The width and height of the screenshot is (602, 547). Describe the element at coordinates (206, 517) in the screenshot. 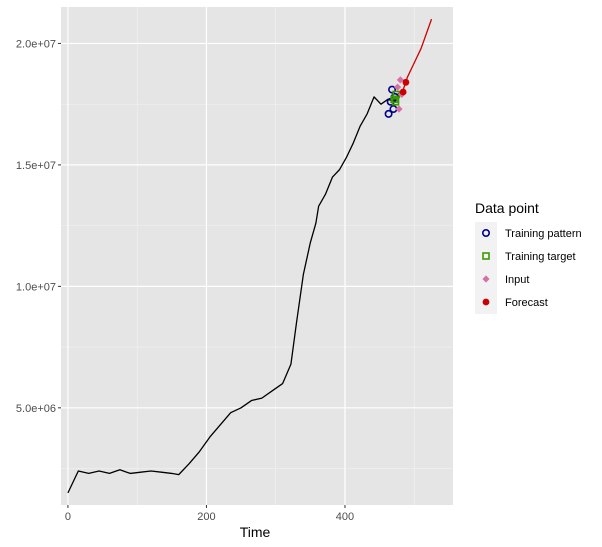

I see `x-tick-label: 200` at that location.